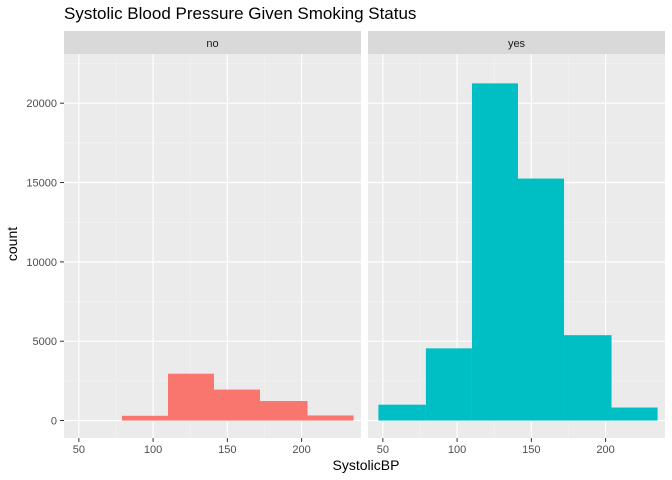  I want to click on facet-strip-label: yes, so click(517, 44).